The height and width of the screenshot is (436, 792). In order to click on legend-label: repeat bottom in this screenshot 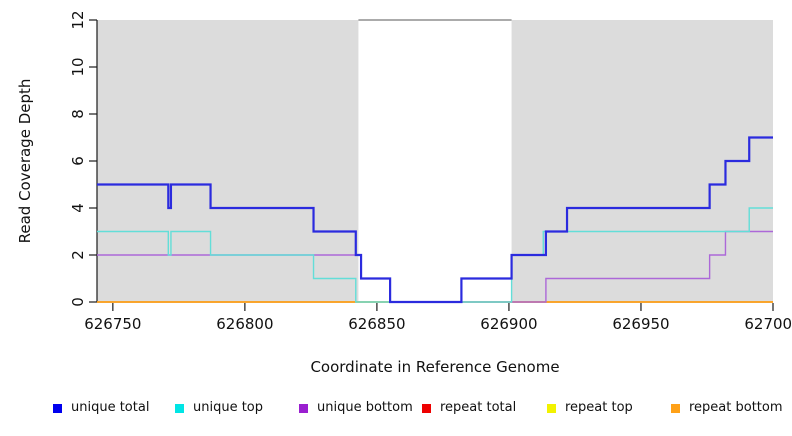, I will do `click(736, 407)`.